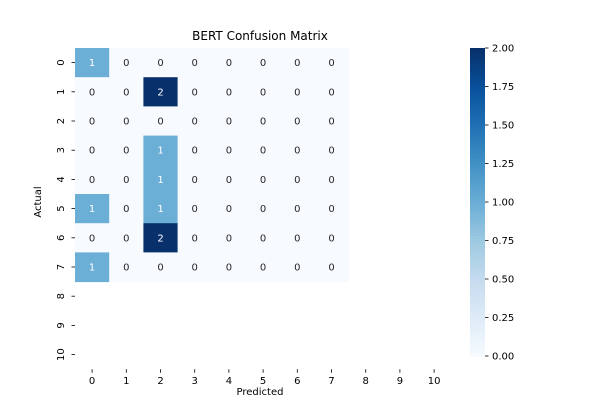  I want to click on x-tick-label: 7, so click(331, 381).